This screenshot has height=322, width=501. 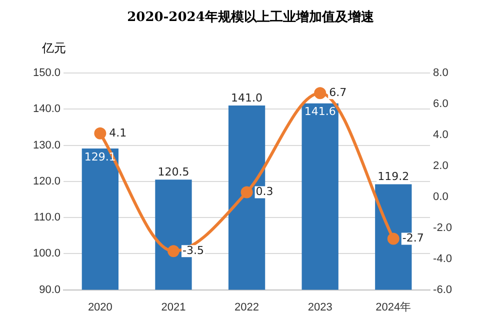 What do you see at coordinates (174, 171) in the screenshot?
I see `data-label: 120.5` at bounding box center [174, 171].